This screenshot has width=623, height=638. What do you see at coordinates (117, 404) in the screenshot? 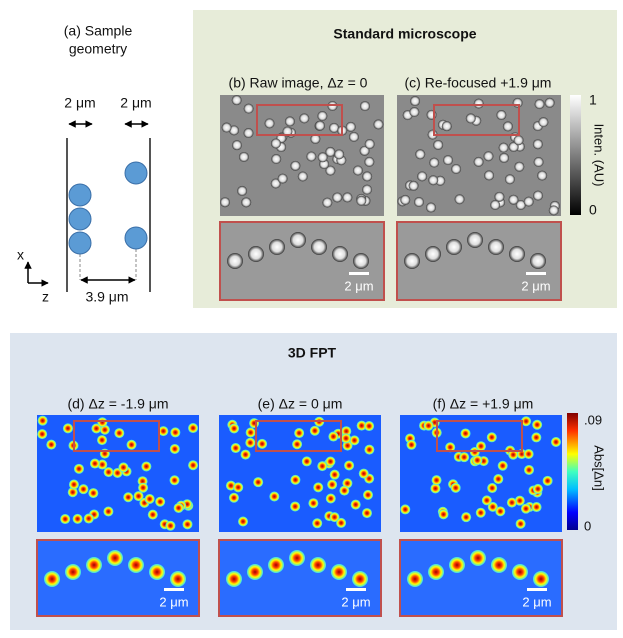
I see `panel-label: (d) Δz = -1.9 μm` at bounding box center [117, 404].